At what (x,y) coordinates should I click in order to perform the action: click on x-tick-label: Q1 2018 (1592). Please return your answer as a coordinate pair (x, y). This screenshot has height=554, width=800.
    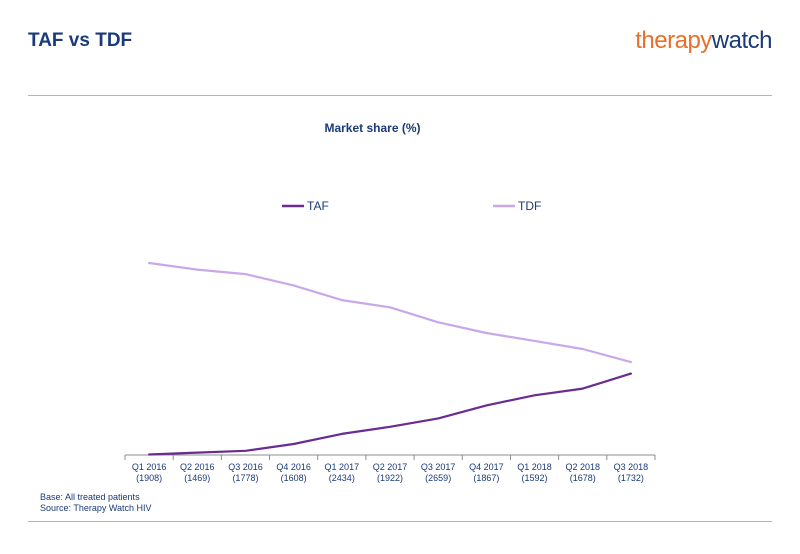
    Looking at the image, I should click on (534, 472).